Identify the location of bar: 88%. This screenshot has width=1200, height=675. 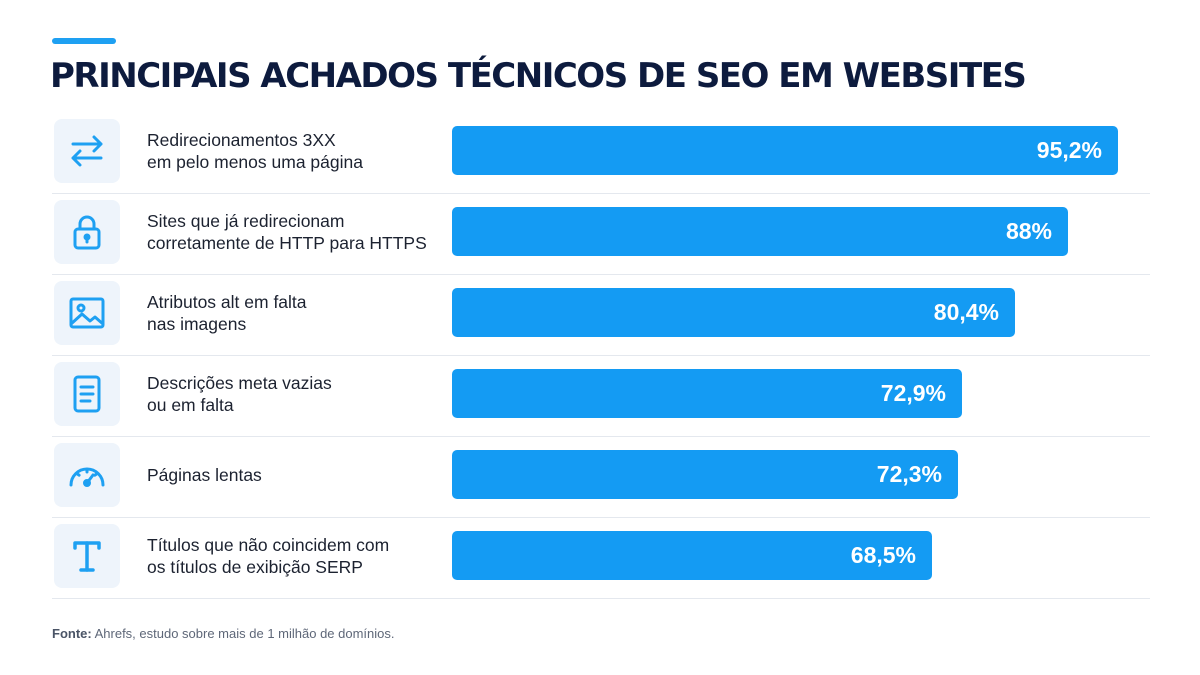
(760, 231).